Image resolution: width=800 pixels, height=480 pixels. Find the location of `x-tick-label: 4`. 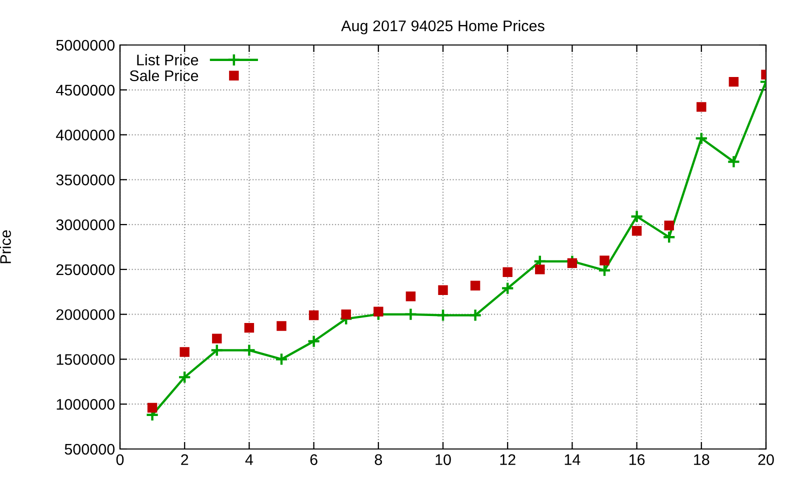

x-tick-label: 4 is located at coordinates (249, 459).